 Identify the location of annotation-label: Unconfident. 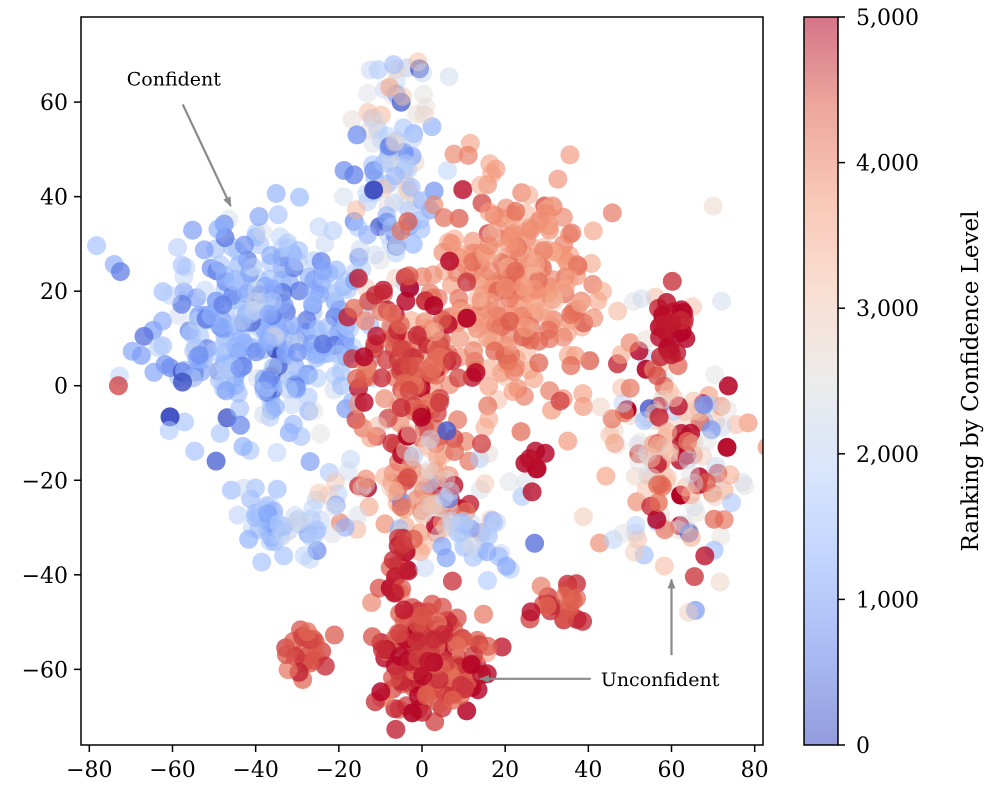
(660, 680).